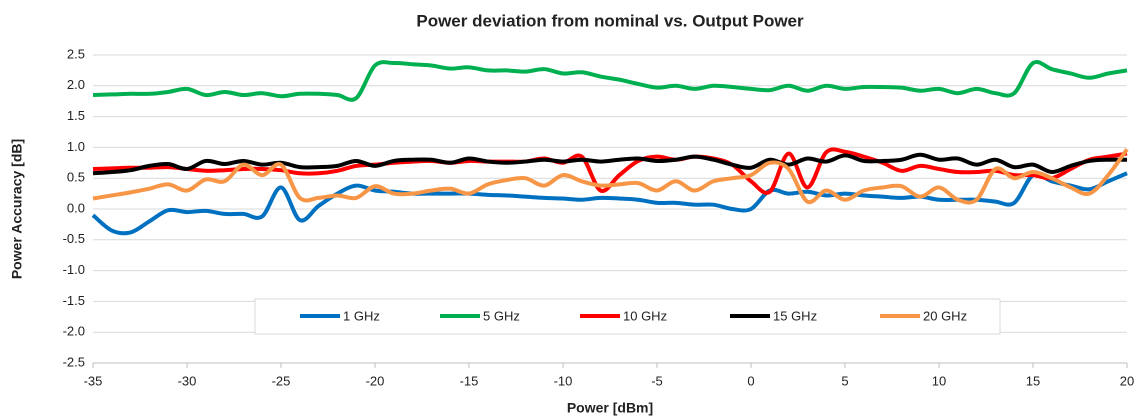 The width and height of the screenshot is (1147, 419). What do you see at coordinates (76, 115) in the screenshot?
I see `y-tick-label: 1.5` at bounding box center [76, 115].